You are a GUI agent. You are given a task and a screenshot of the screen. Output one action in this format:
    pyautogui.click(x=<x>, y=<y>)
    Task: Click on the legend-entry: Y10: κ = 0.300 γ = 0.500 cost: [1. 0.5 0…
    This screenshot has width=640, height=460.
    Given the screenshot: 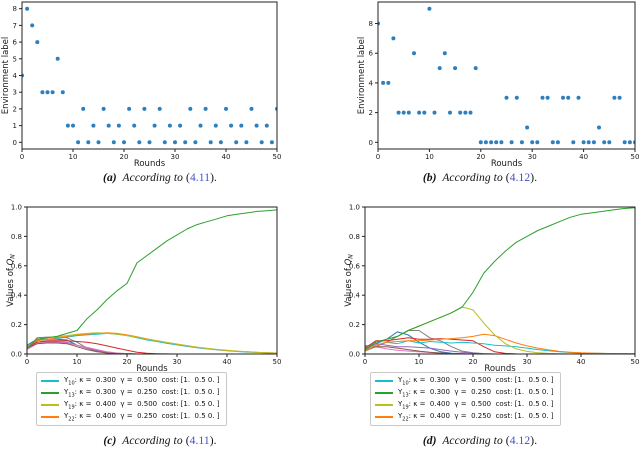 What is the action you would take?
    pyautogui.click(x=130, y=381)
    